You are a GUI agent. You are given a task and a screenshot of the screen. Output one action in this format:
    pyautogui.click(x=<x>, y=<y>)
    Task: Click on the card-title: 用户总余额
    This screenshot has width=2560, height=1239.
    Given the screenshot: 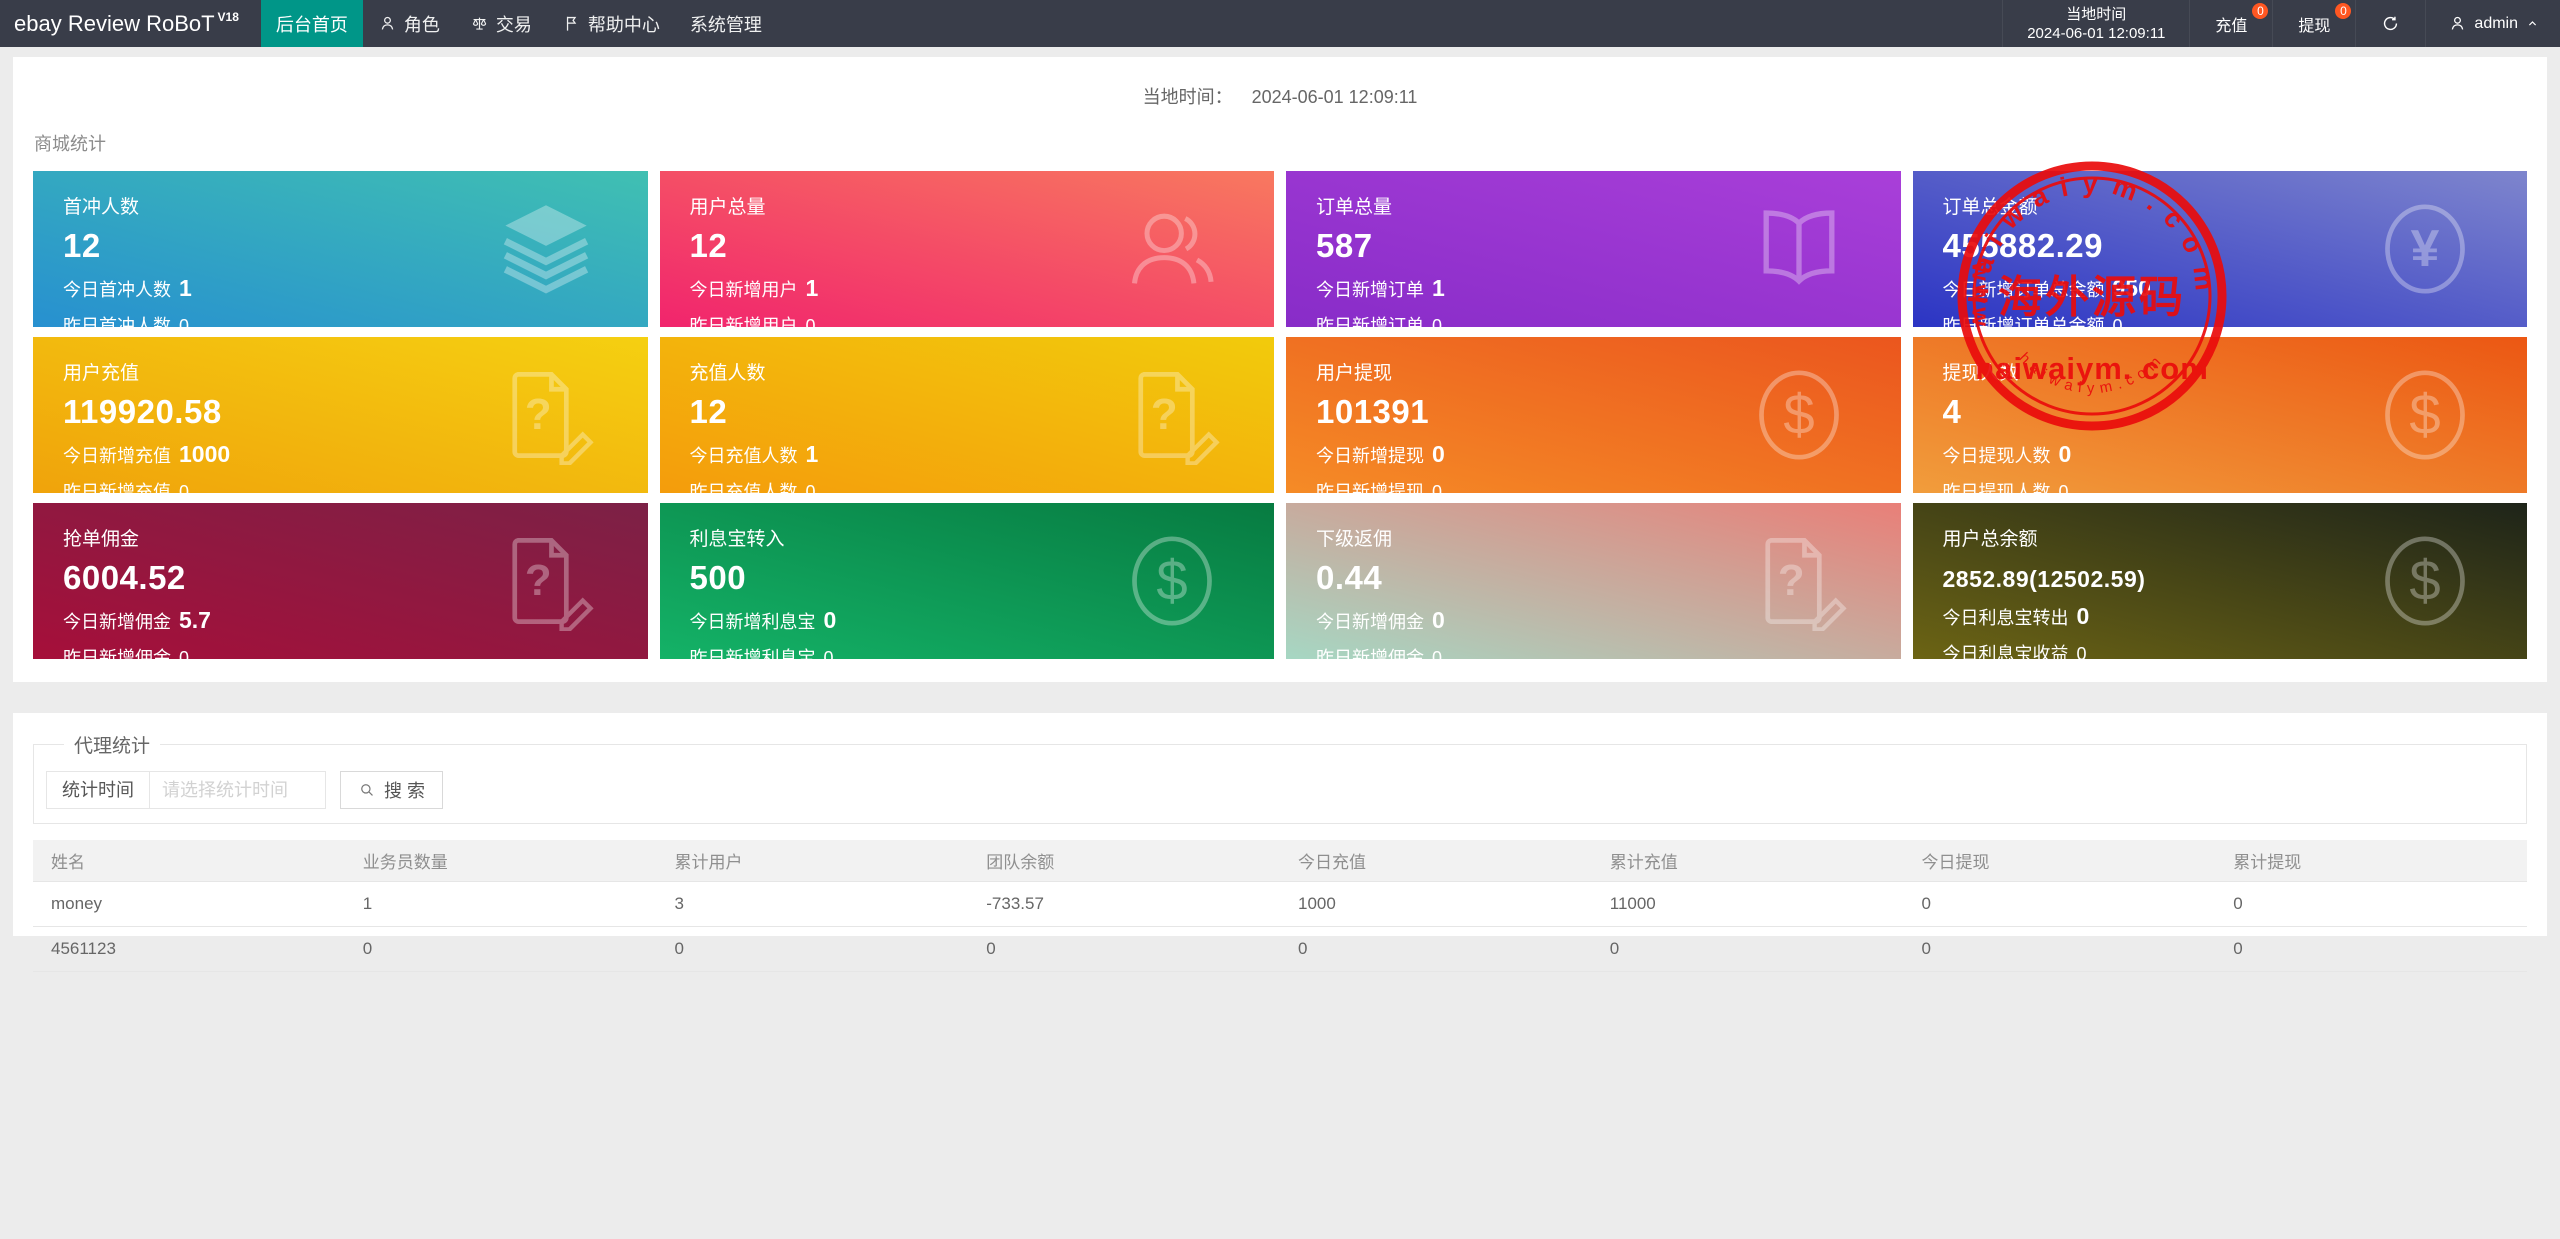 What is the action you would take?
    pyautogui.click(x=1990, y=539)
    